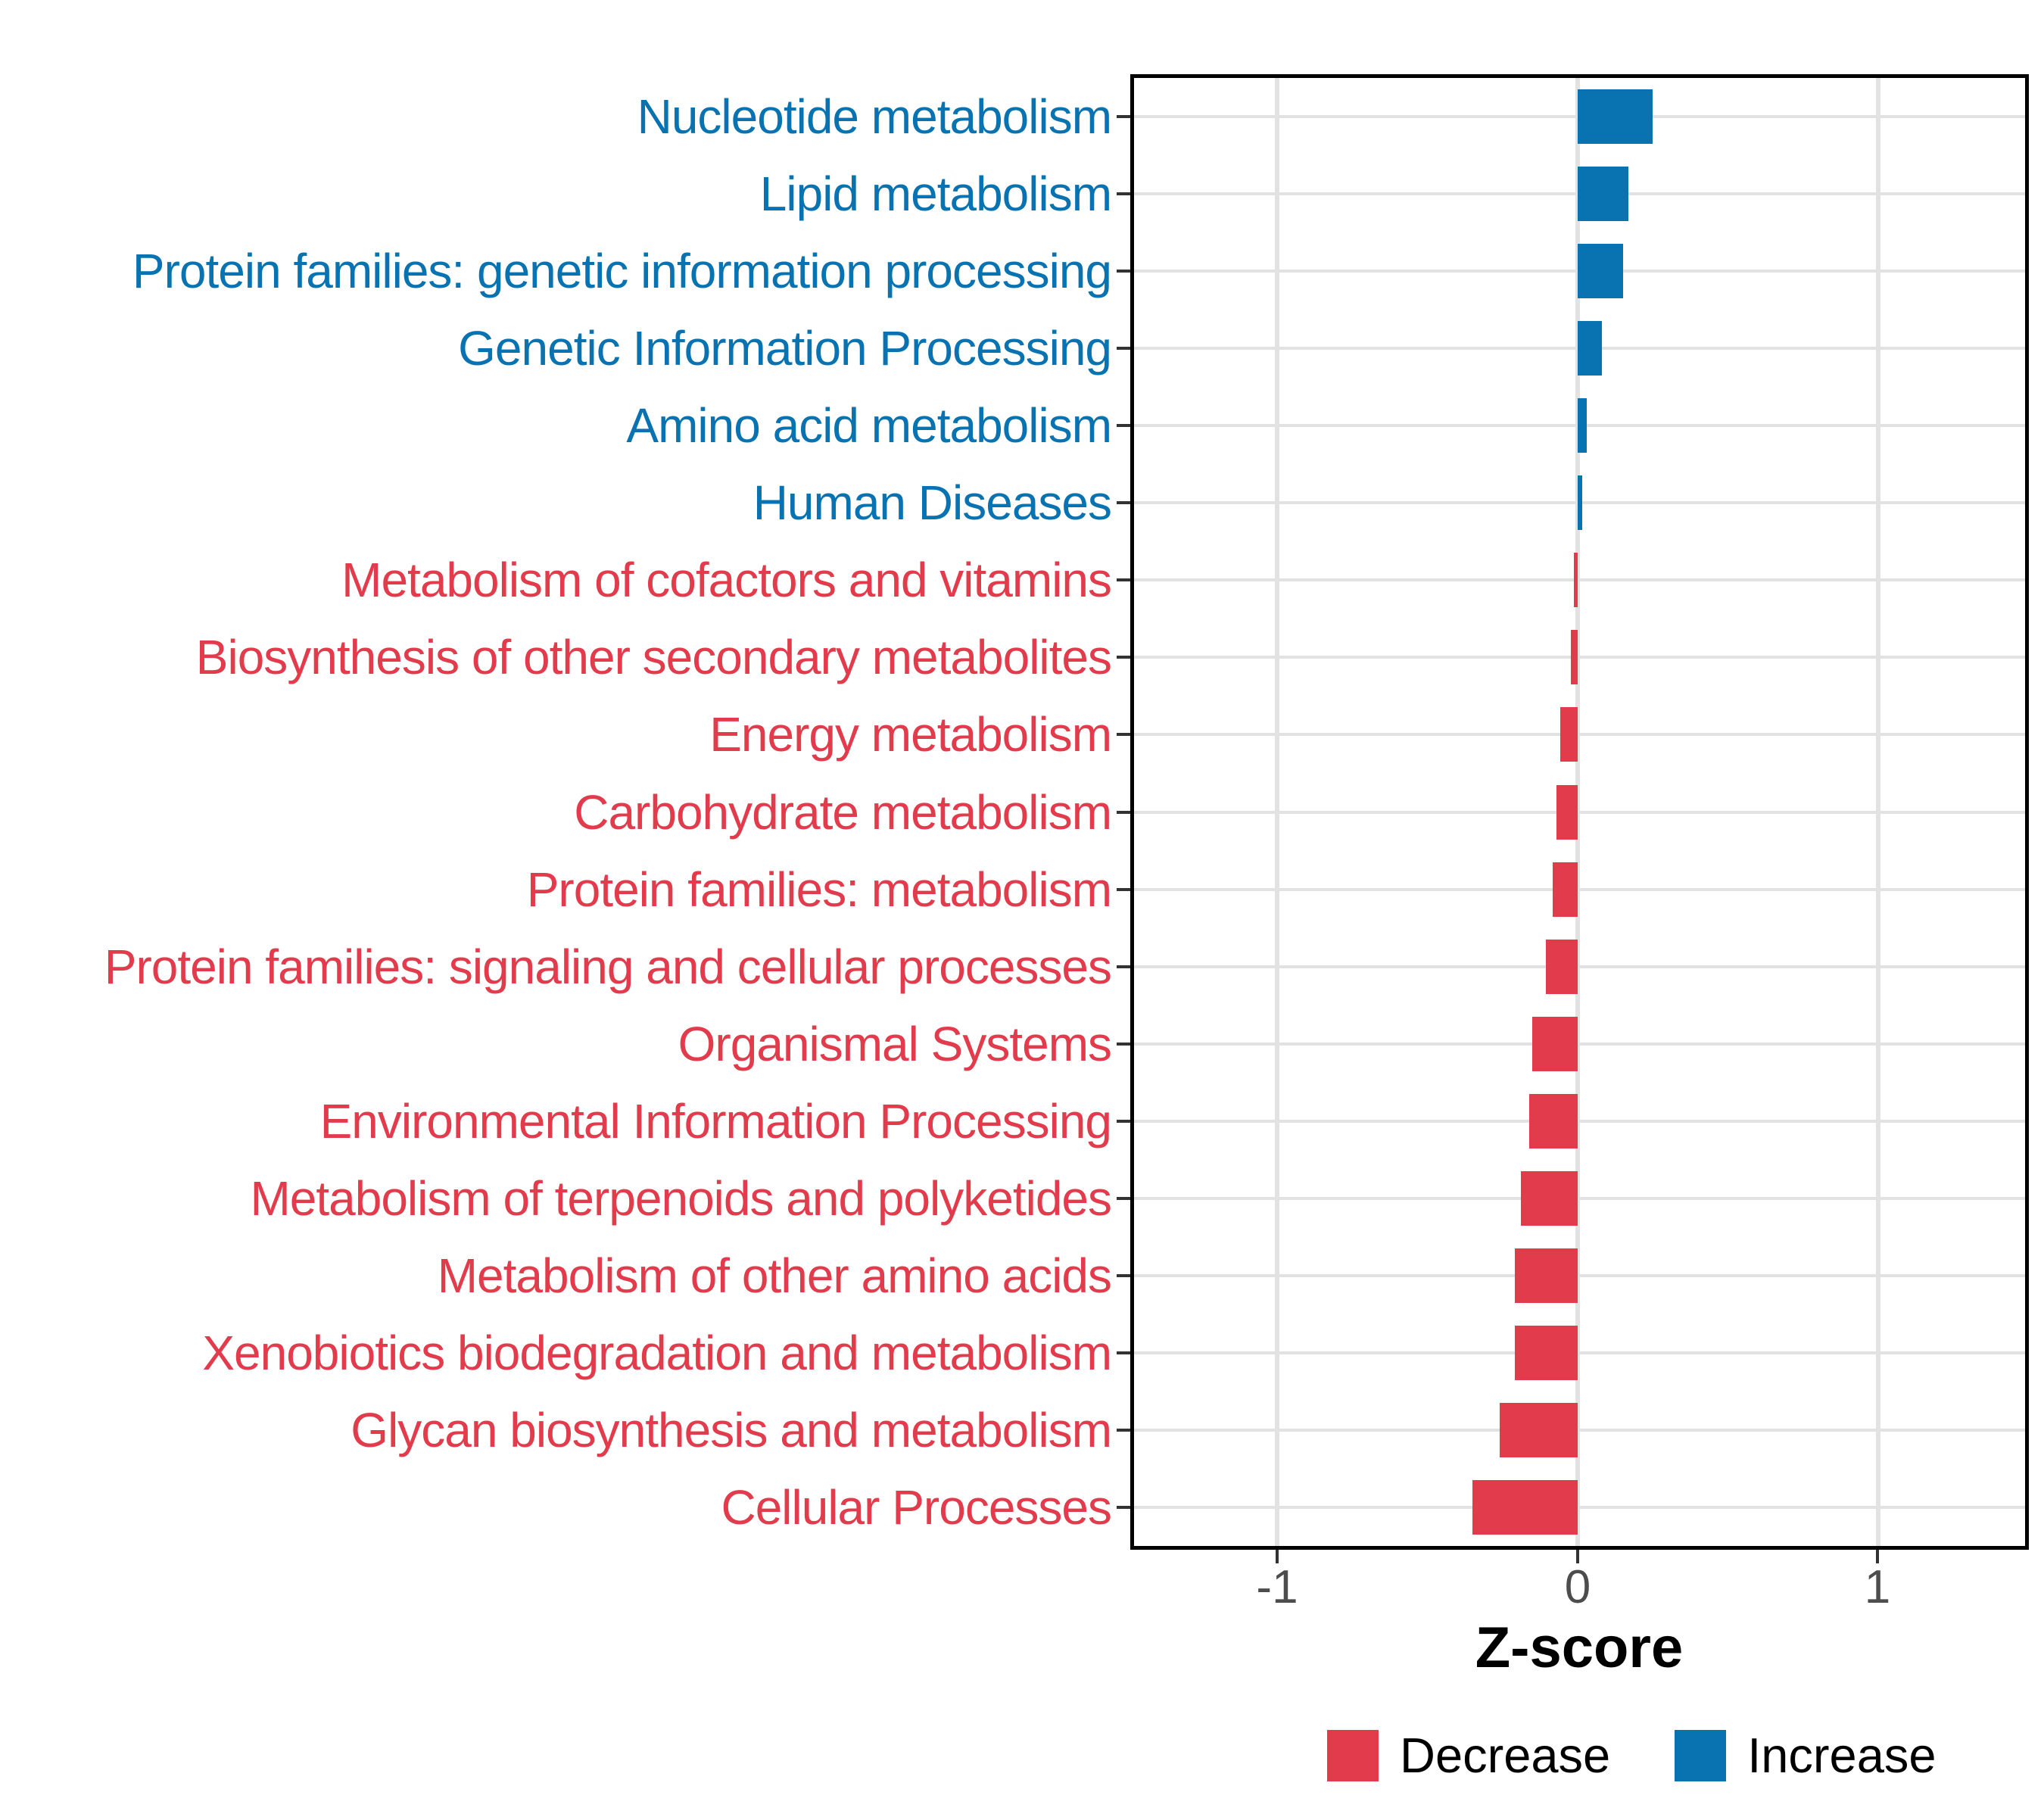 Image resolution: width=2044 pixels, height=1817 pixels. I want to click on legend-key-decrease, so click(1353, 1755).